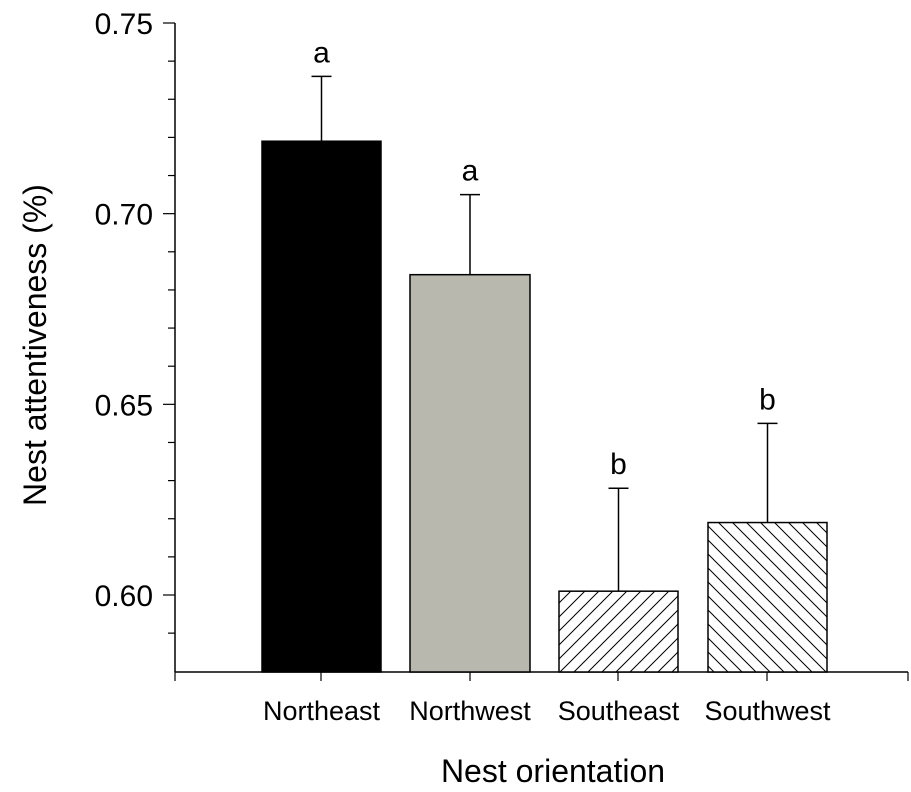 This screenshot has width=911, height=792. I want to click on y-axis-title: Nest attentiveness (%), so click(35, 345).